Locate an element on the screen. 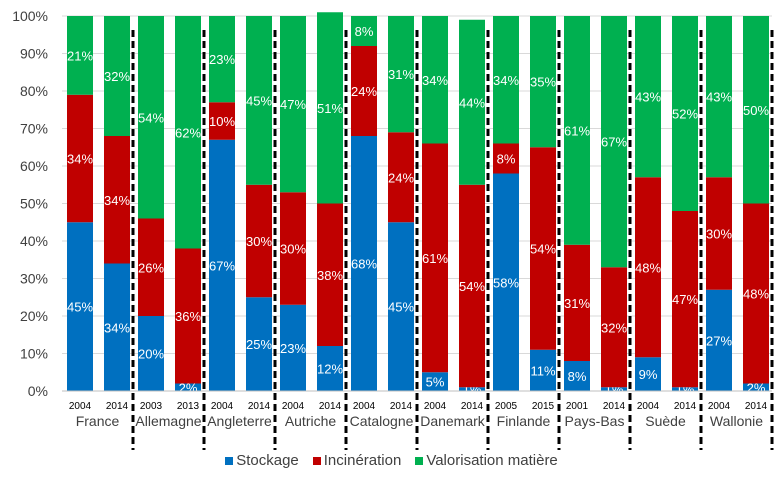  data-label: 67% is located at coordinates (222, 265).